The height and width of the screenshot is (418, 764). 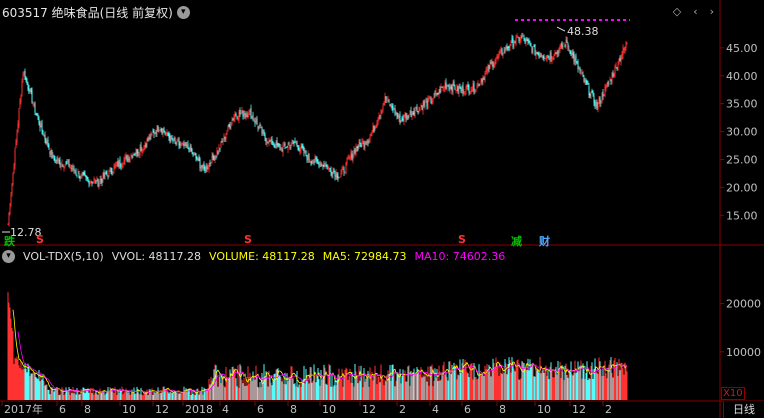 I want to click on diamond-icon: ◇, so click(x=677, y=11).